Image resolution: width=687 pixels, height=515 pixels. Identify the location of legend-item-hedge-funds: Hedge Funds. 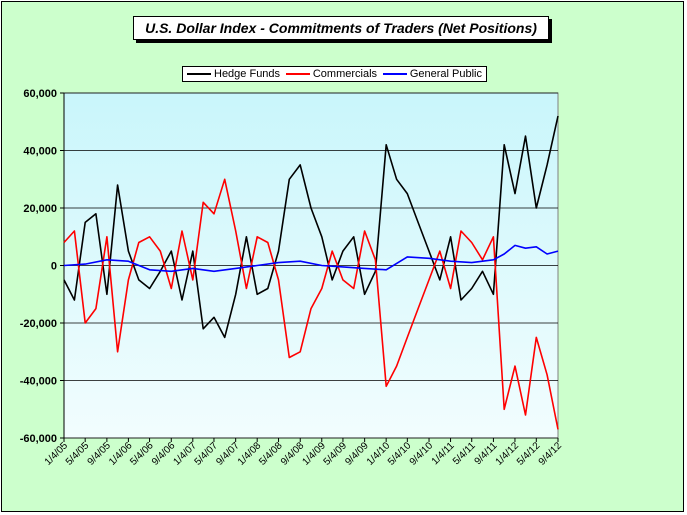
(233, 74).